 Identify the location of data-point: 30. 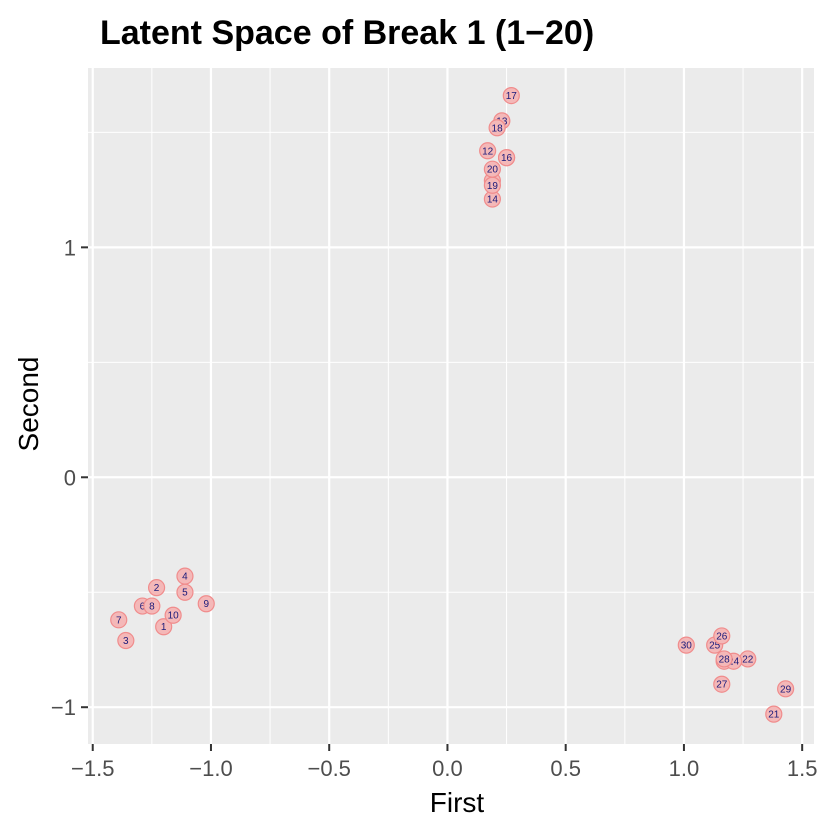
(686, 645).